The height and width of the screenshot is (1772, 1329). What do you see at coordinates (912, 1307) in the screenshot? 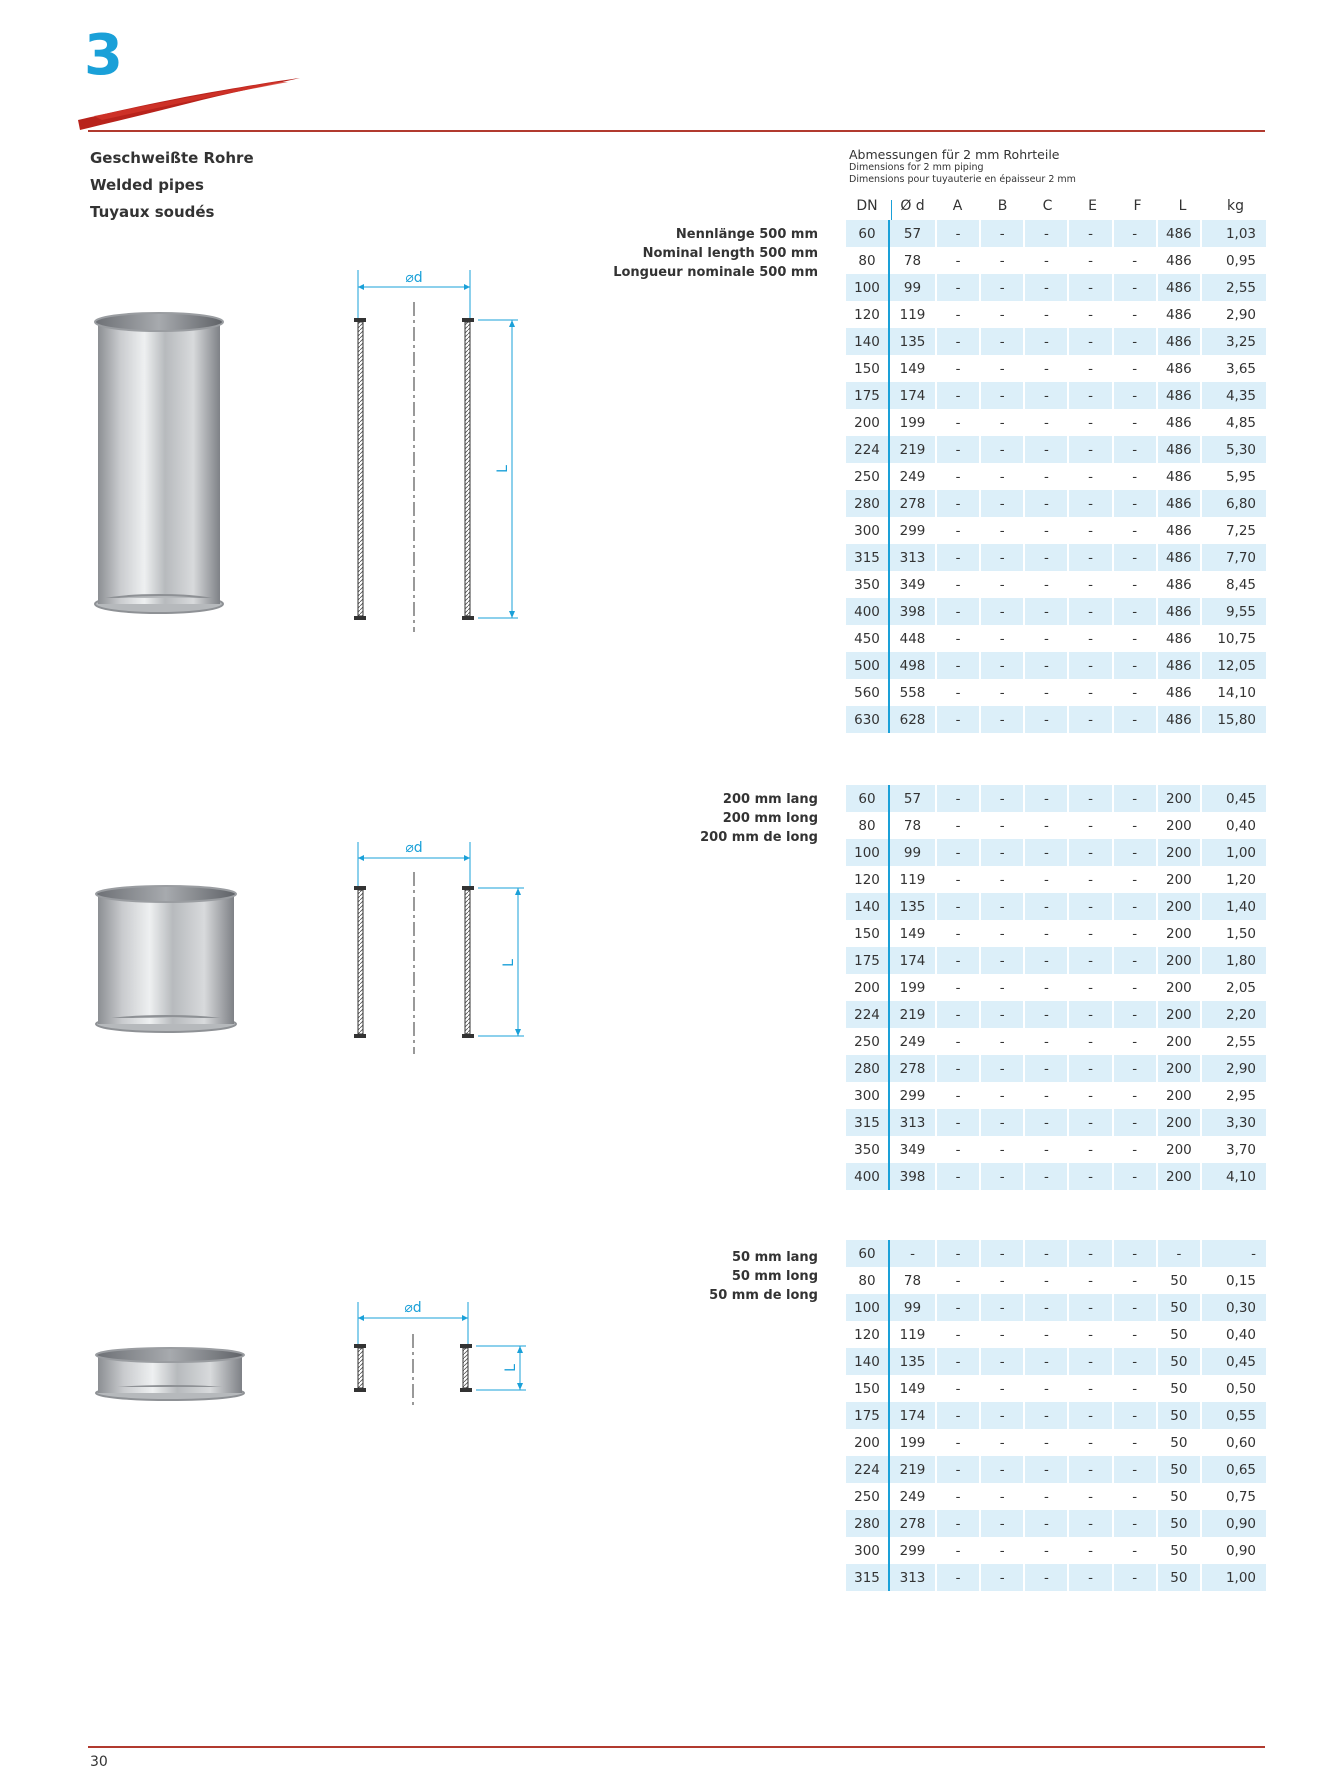
I see `cell-od: 99` at bounding box center [912, 1307].